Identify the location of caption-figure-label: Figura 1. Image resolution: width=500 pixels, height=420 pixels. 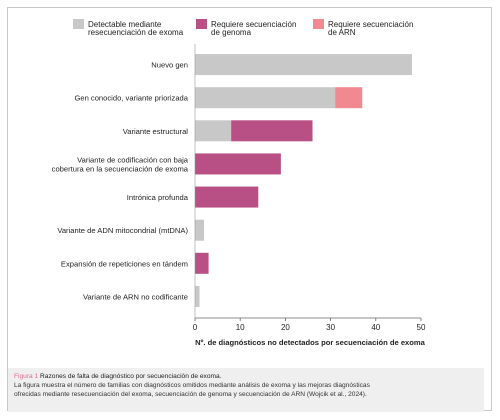
(26, 376).